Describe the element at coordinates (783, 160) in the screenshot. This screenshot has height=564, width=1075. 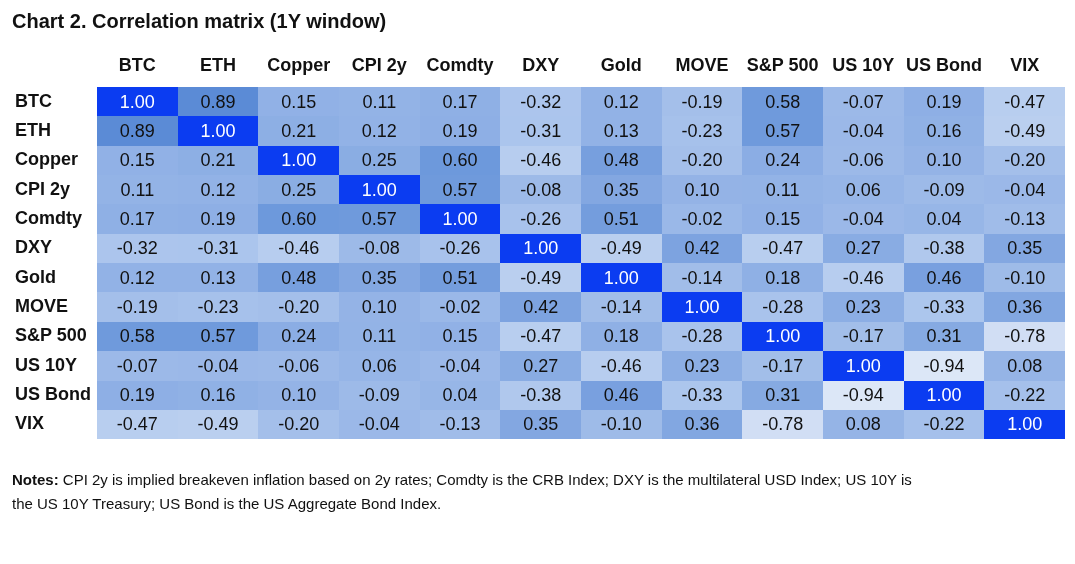
I see `data-label: 0.24` at that location.